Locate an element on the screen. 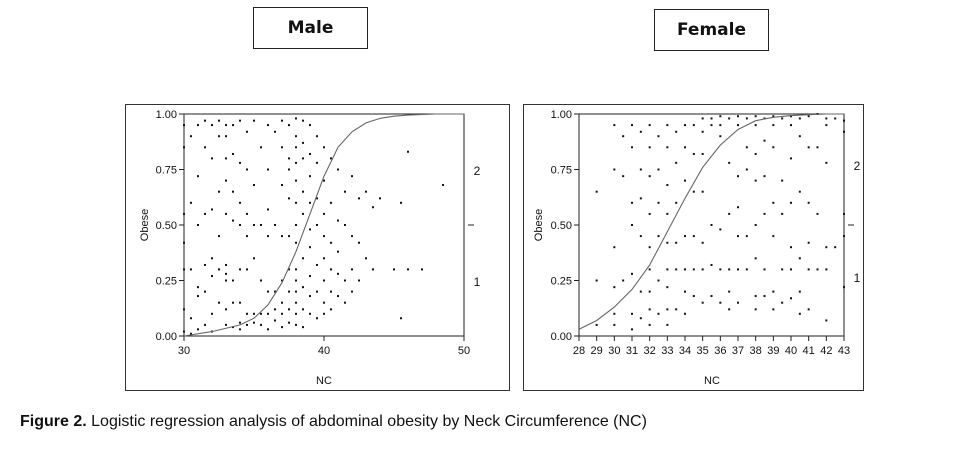 This screenshot has width=972, height=457. female-x-tick-label: 38 is located at coordinates (756, 351).